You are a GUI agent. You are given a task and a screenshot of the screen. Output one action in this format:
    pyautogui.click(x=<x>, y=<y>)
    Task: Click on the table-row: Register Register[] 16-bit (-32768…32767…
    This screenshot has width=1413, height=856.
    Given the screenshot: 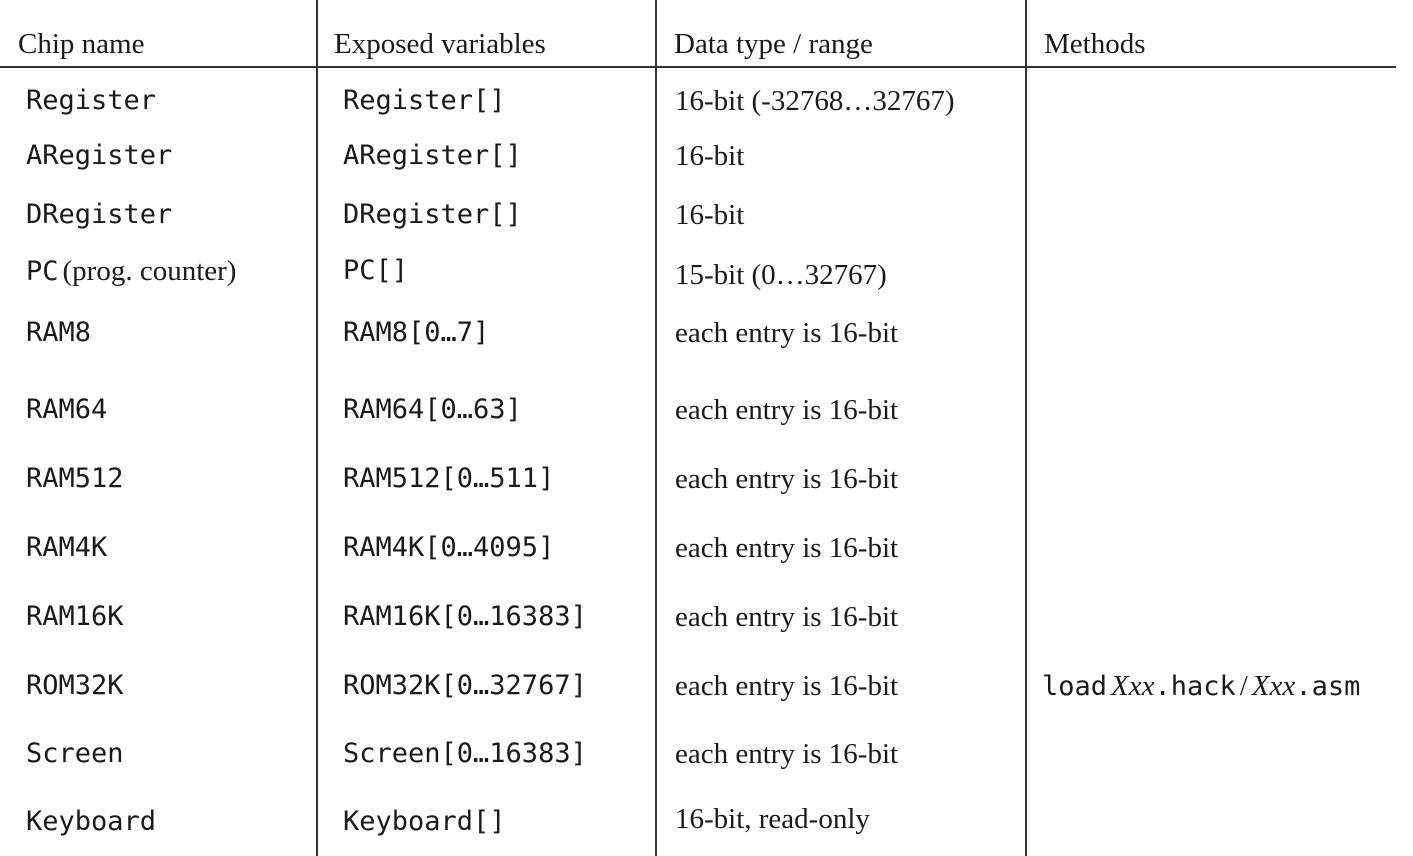 What is the action you would take?
    pyautogui.click(x=706, y=101)
    